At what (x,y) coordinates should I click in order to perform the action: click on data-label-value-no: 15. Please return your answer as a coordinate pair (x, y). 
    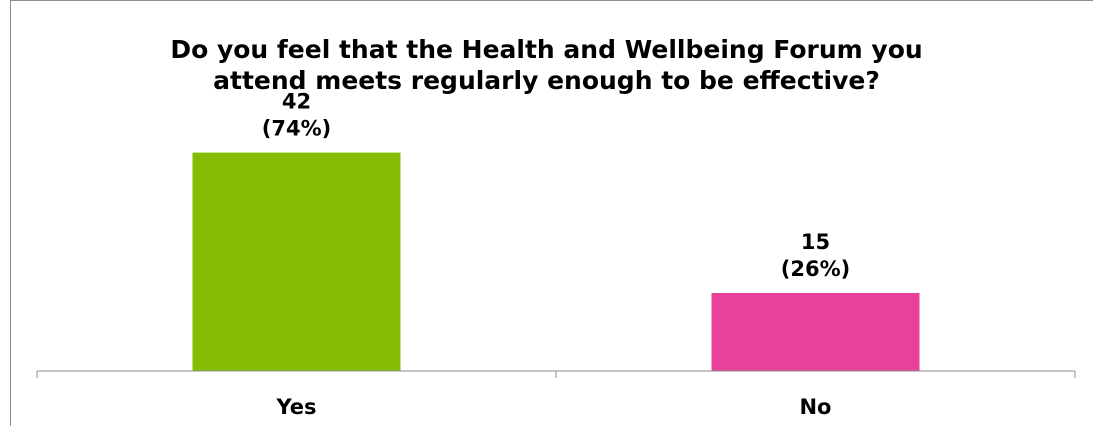
    Looking at the image, I should click on (815, 242).